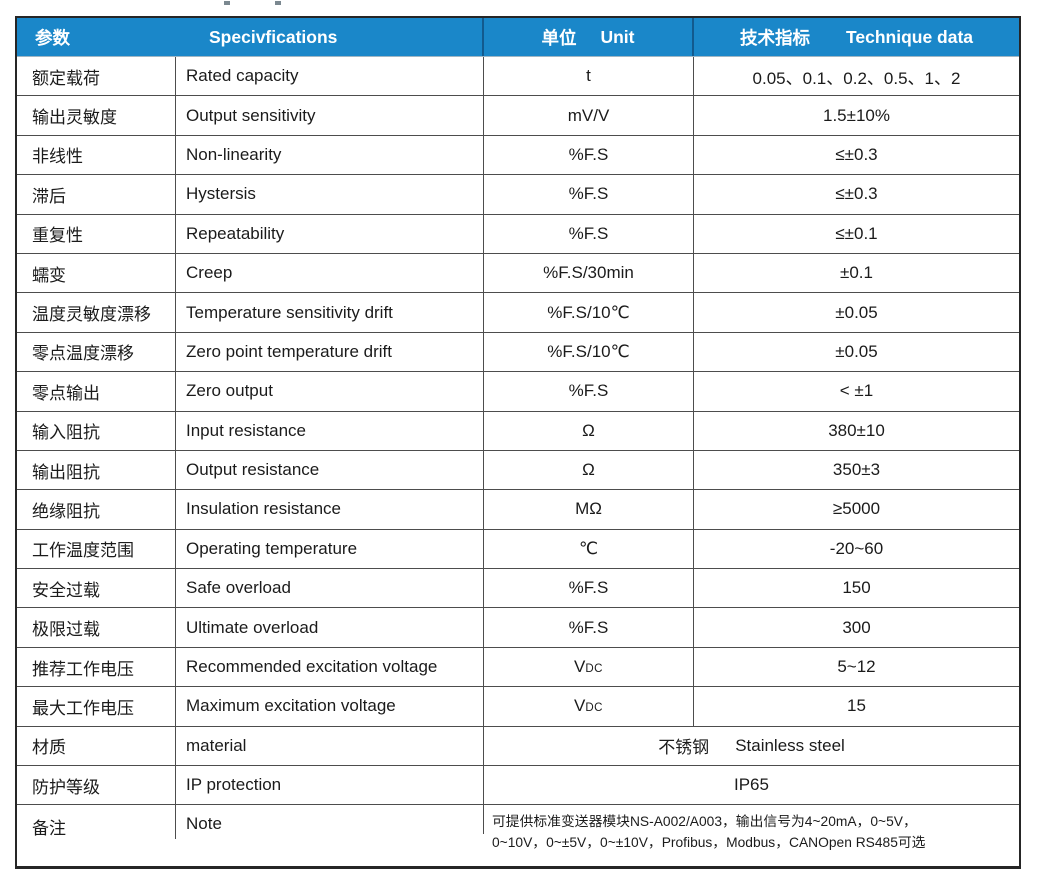 This screenshot has width=1037, height=869. Describe the element at coordinates (684, 748) in the screenshot. I see `merged-value-part: 不锈钢` at that location.